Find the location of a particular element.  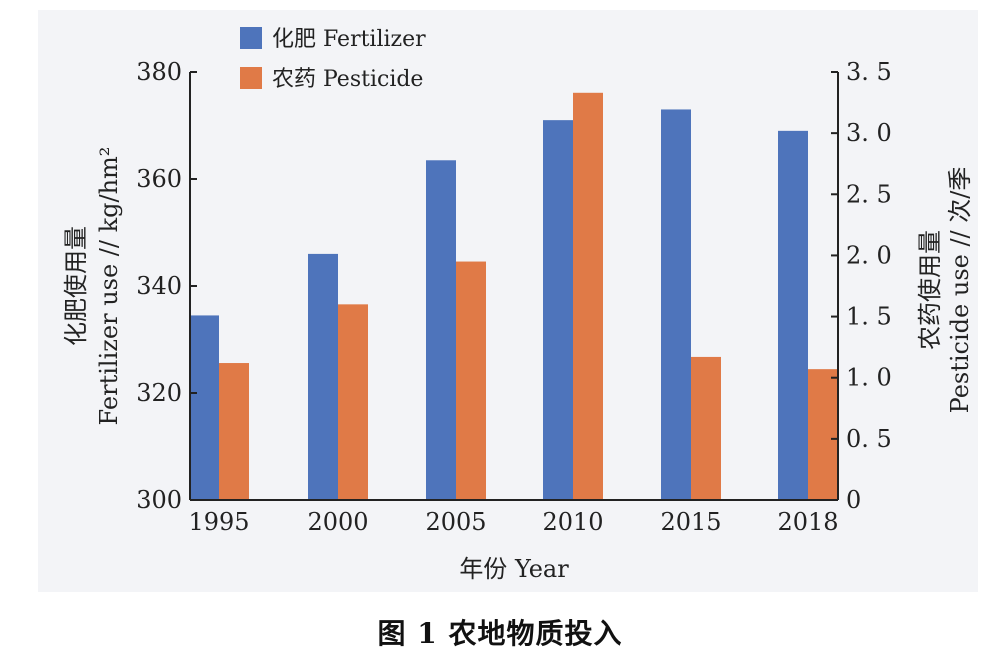

right-axis-title-line: Pesticide use // 次/季 is located at coordinates (960, 290).